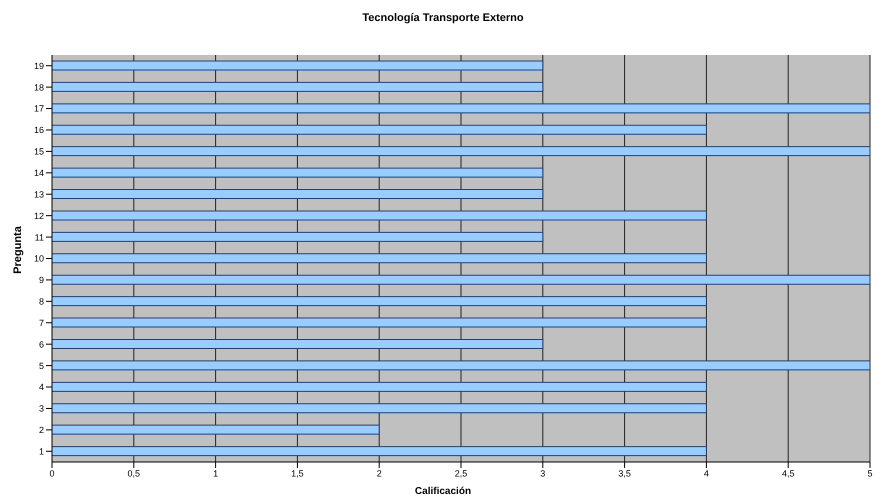 The image size is (886, 504). I want to click on y-tick-label: 15, so click(39, 151).